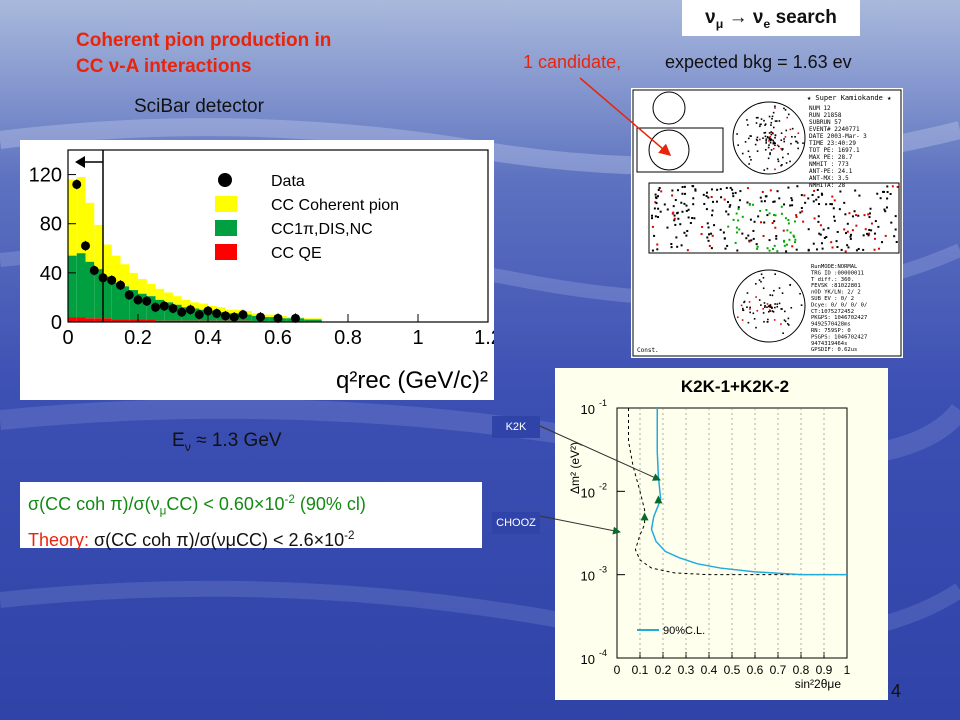  What do you see at coordinates (834, 150) in the screenshot?
I see `sk-info-6: TOT PE: 1697.1` at bounding box center [834, 150].